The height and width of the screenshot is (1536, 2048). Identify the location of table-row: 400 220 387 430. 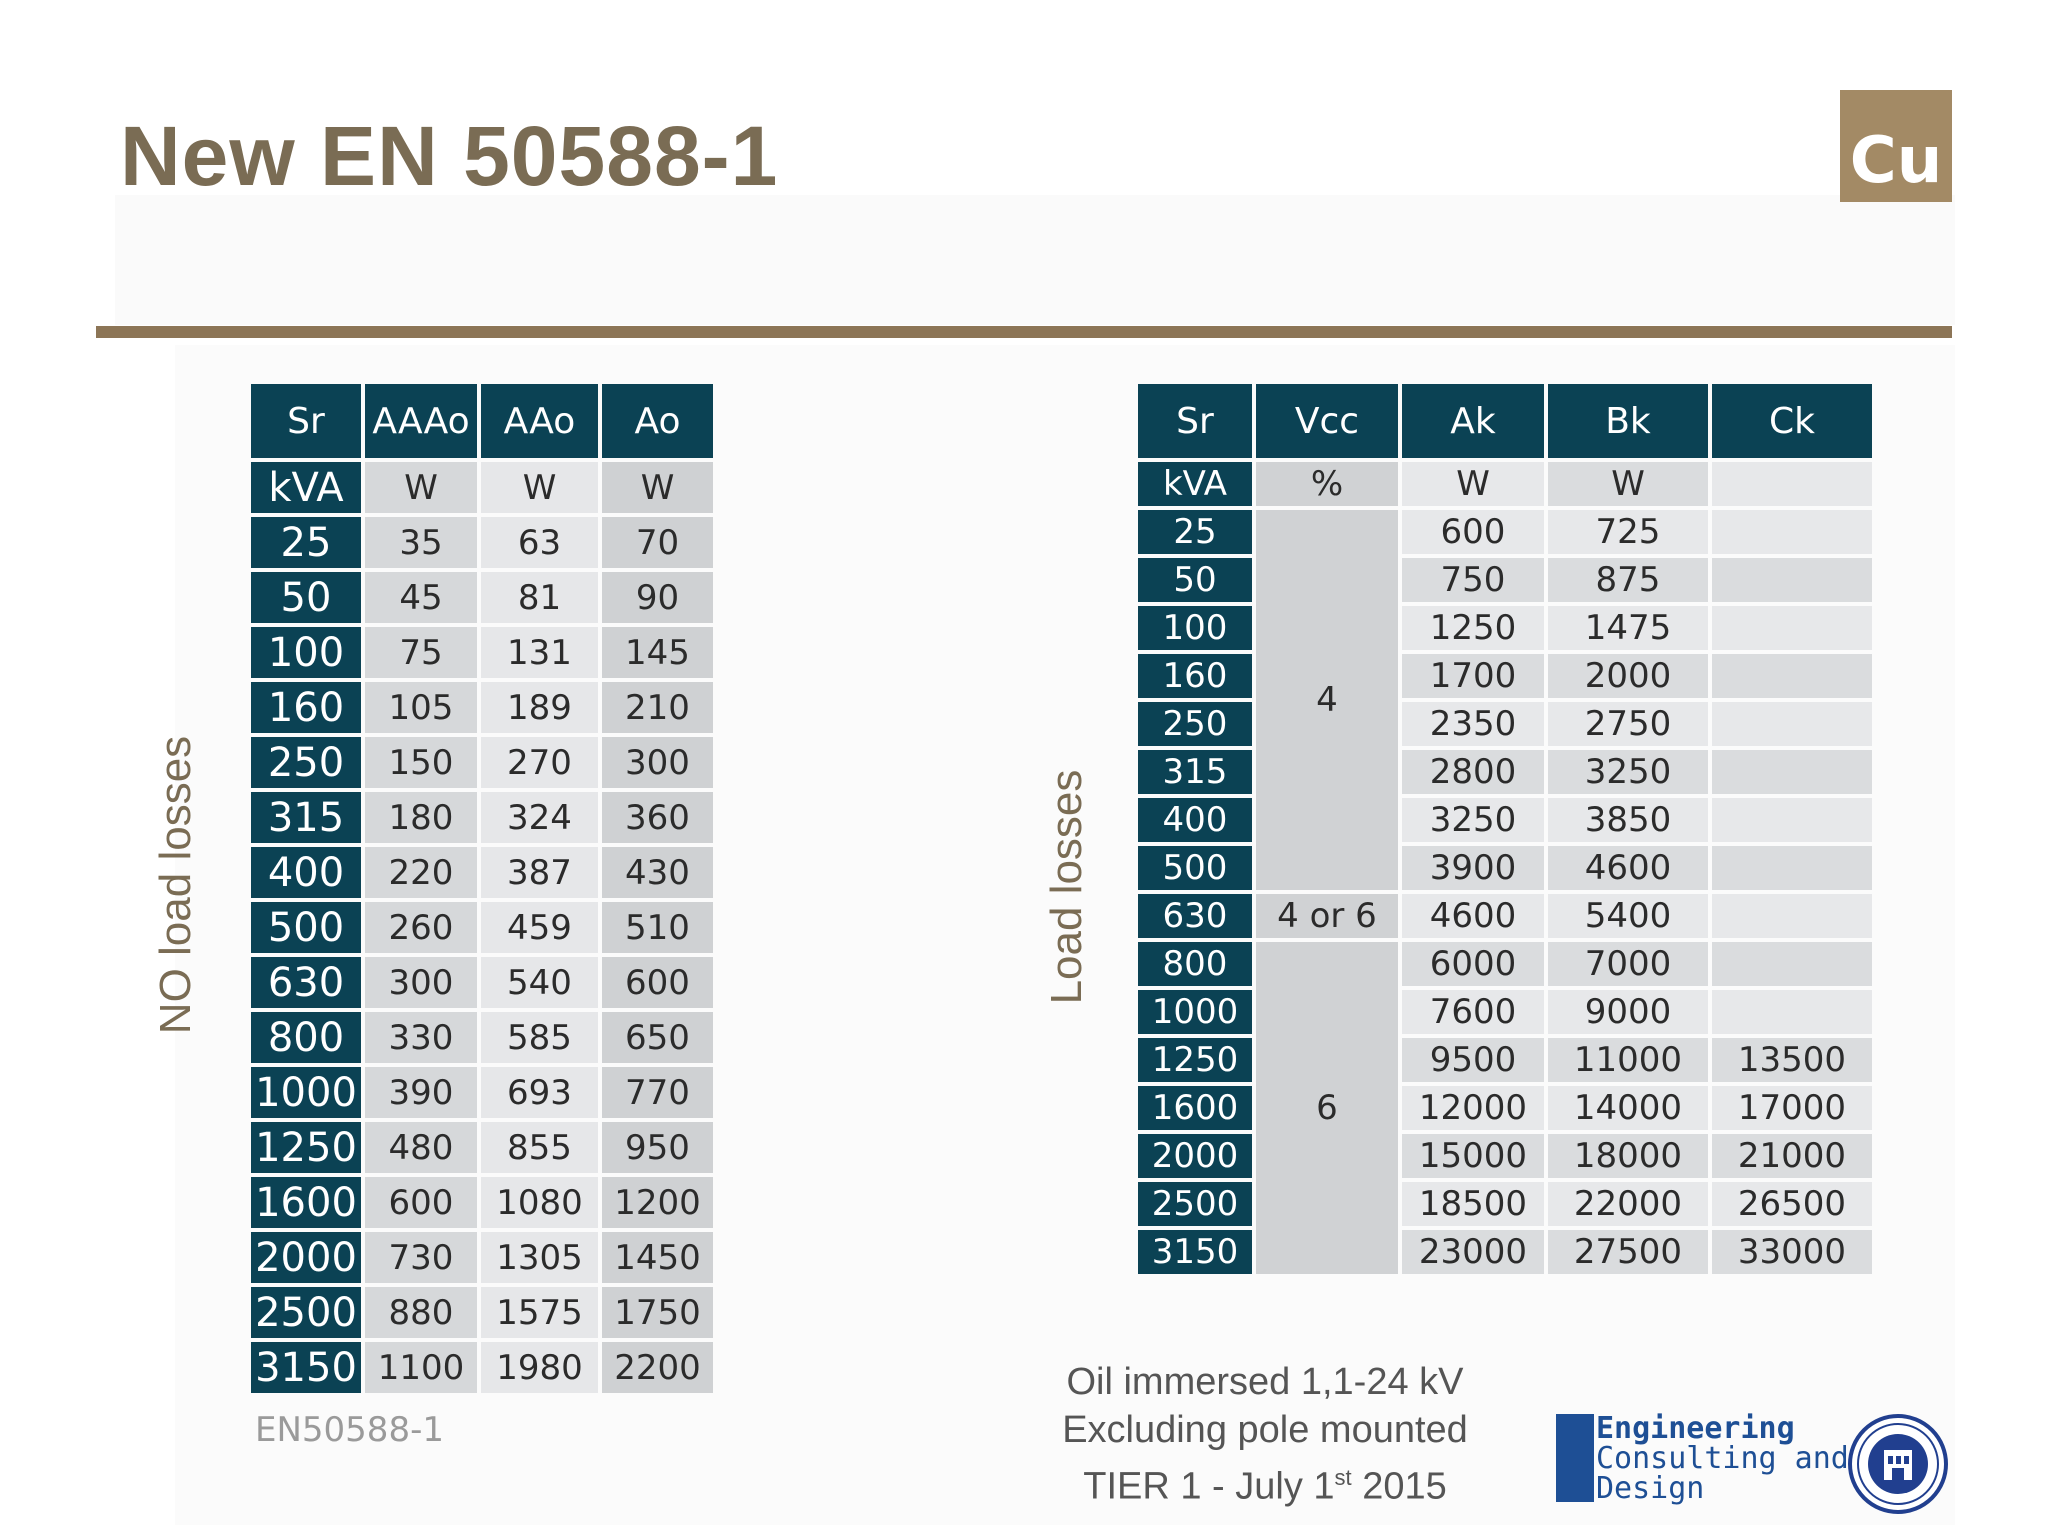
(482, 872).